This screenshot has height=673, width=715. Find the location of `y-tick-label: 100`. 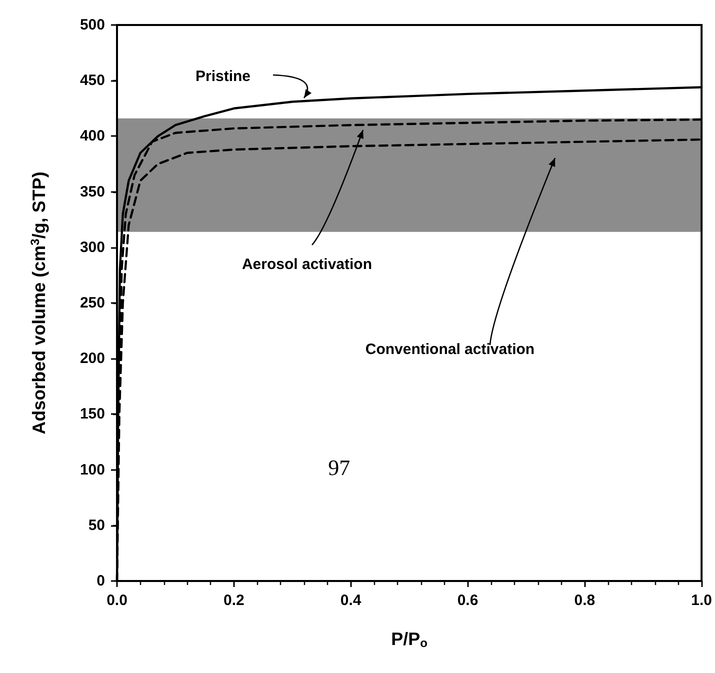

y-tick-label: 100 is located at coordinates (92, 469).